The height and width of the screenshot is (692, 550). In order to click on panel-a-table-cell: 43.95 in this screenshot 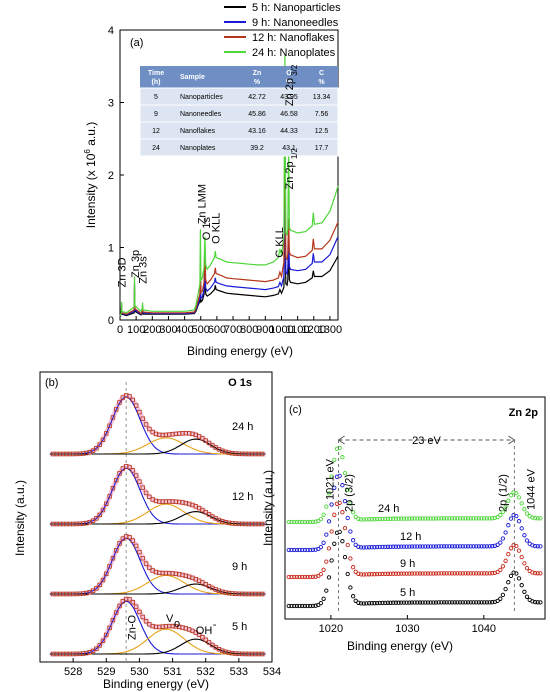, I will do `click(289, 97)`.